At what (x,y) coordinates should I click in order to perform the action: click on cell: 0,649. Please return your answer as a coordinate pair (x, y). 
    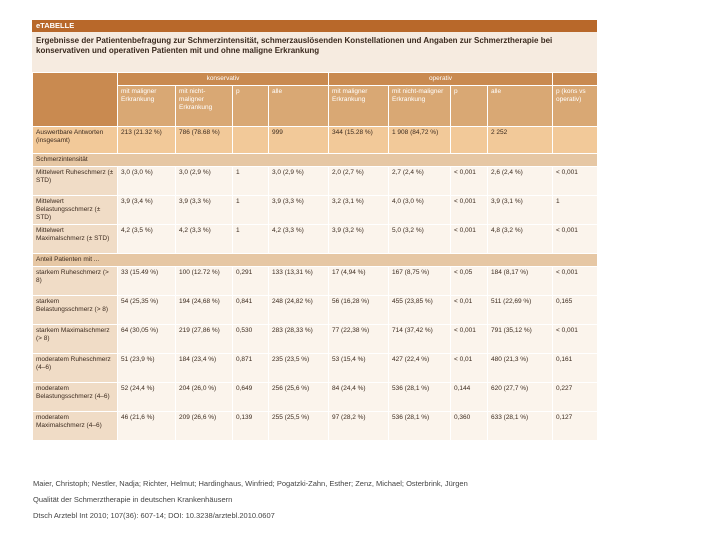
    Looking at the image, I should click on (250, 397).